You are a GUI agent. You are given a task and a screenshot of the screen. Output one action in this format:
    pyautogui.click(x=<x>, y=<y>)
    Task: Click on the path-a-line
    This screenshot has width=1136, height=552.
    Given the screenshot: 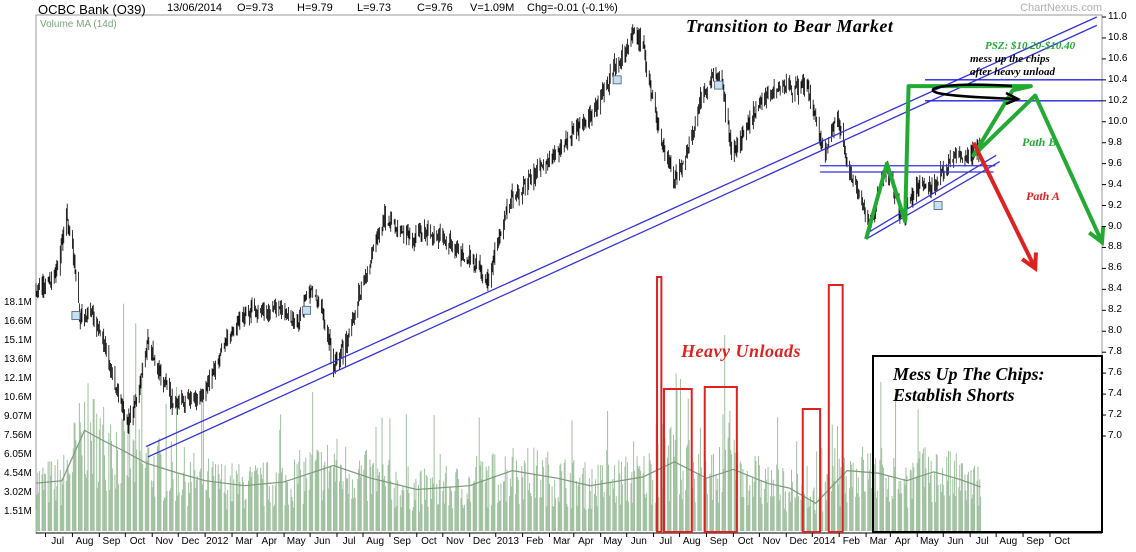 What is the action you would take?
    pyautogui.click(x=1004, y=205)
    